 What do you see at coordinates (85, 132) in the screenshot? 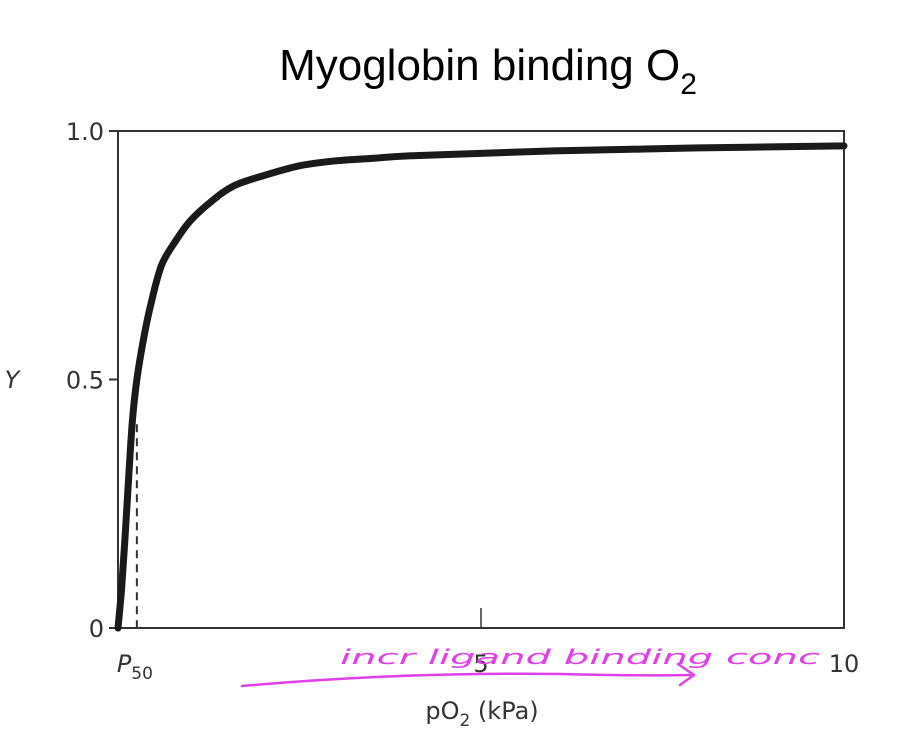
I see `y-tick-label: 1.0` at bounding box center [85, 132].